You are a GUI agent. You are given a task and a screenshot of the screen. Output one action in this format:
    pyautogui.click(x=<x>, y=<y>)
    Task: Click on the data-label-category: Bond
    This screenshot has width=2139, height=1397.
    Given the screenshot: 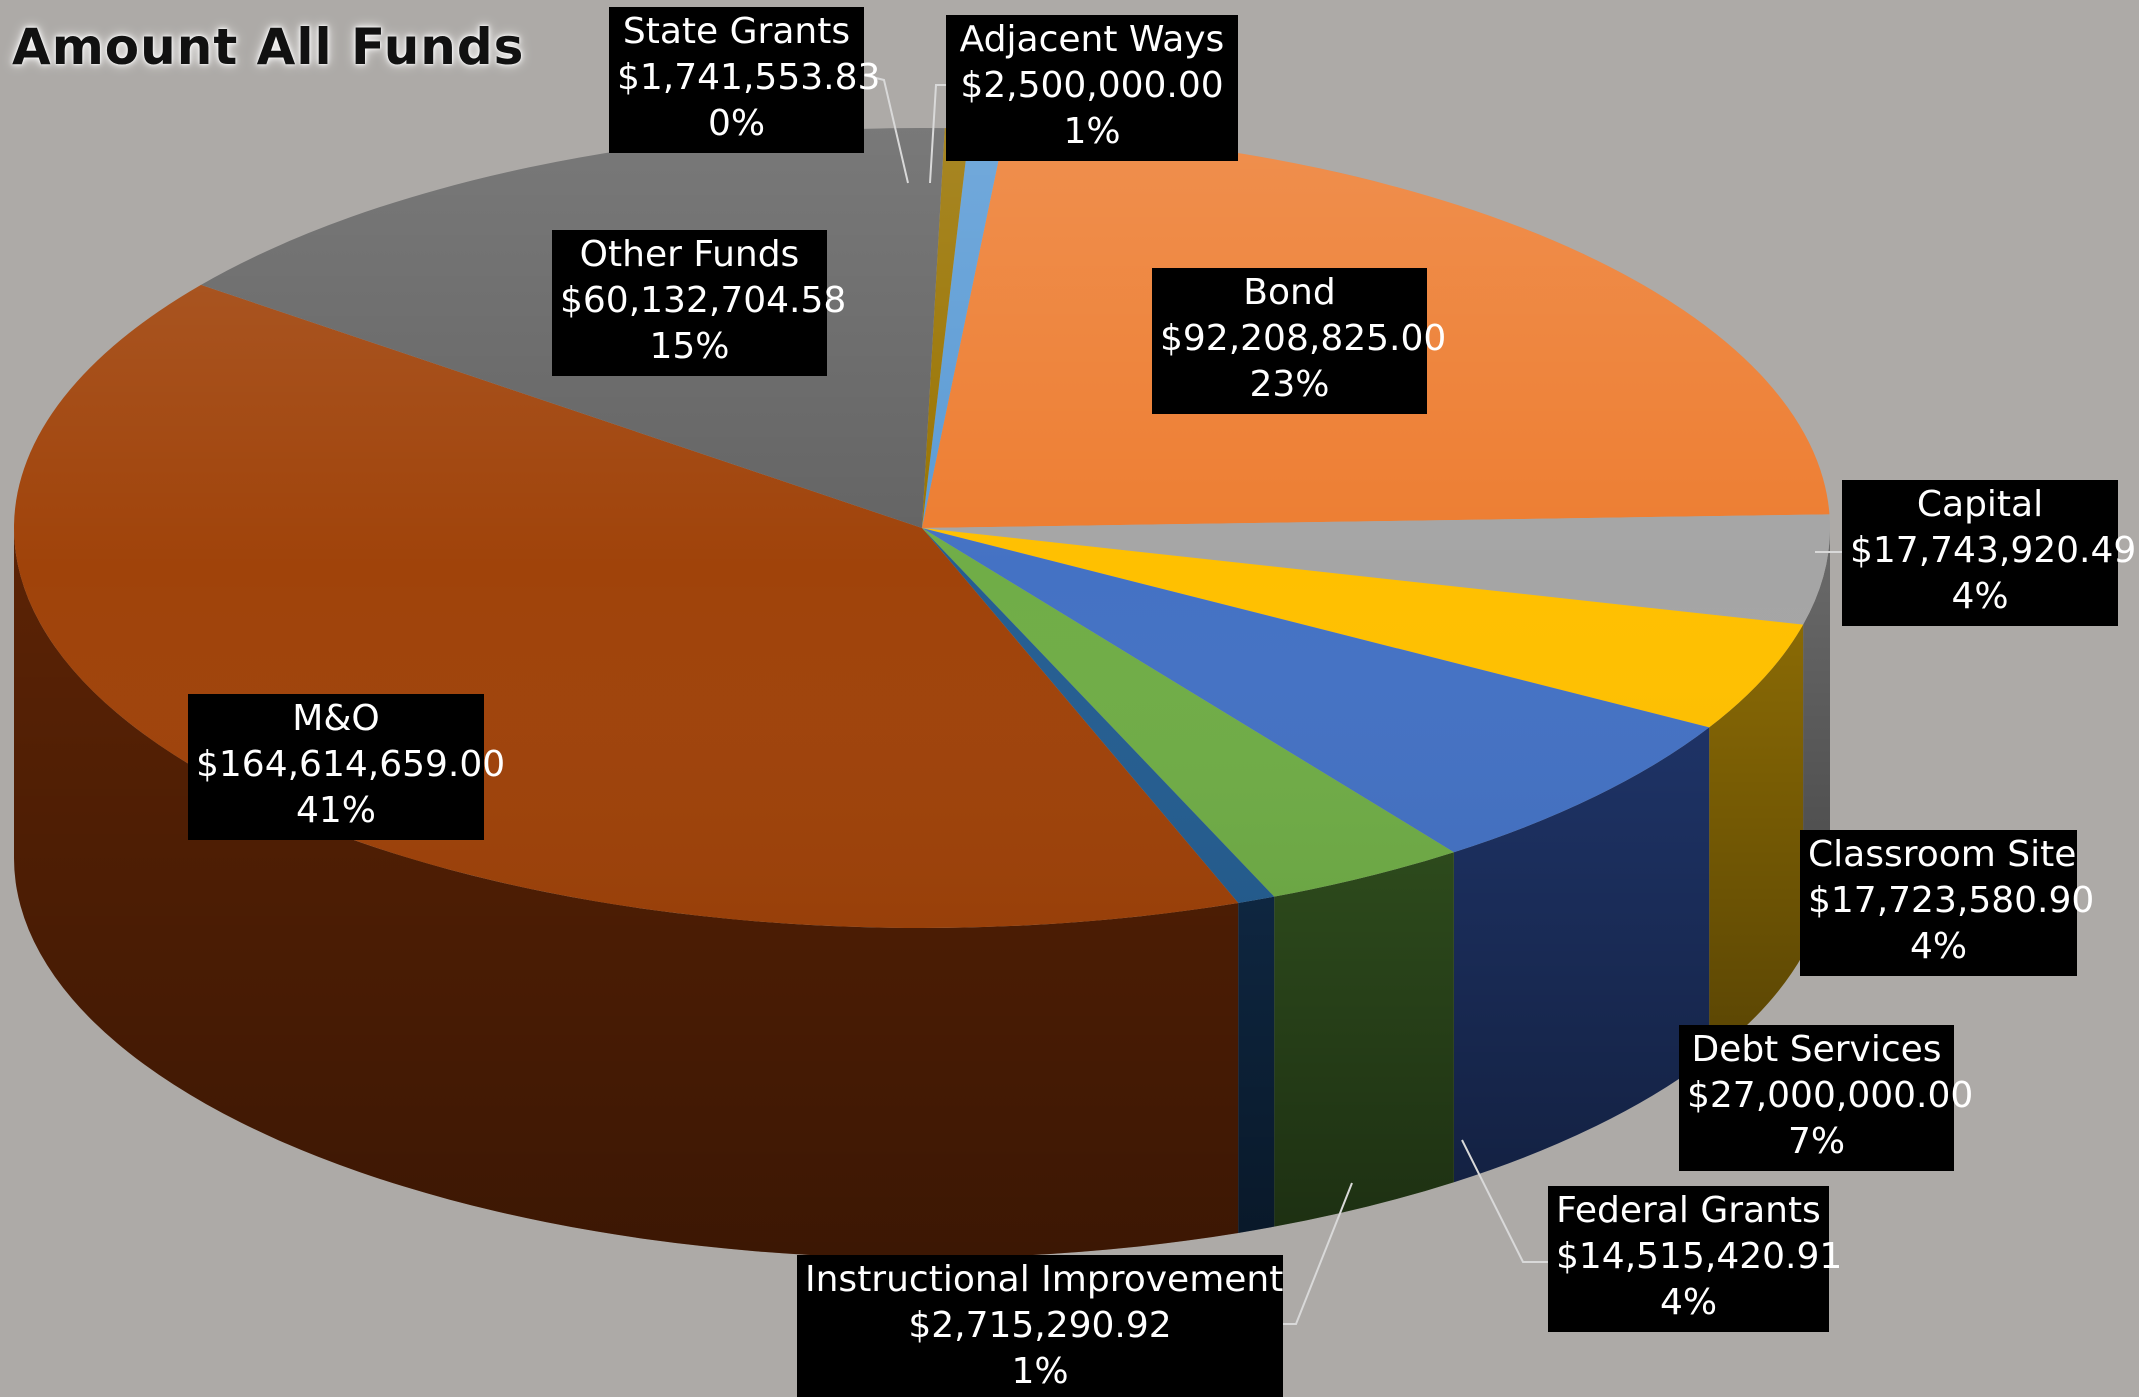 What is the action you would take?
    pyautogui.click(x=1289, y=292)
    